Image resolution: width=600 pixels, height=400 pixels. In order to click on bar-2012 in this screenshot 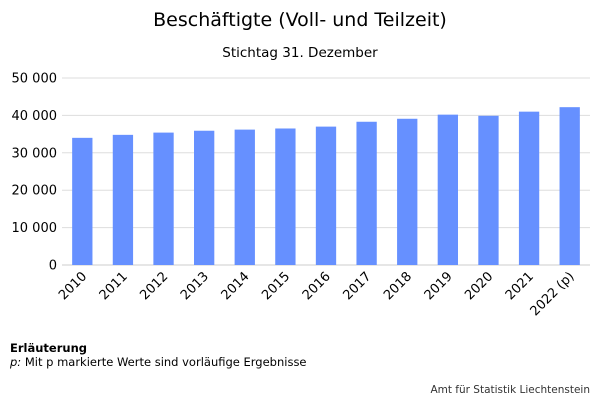, I will do `click(163, 198)`.